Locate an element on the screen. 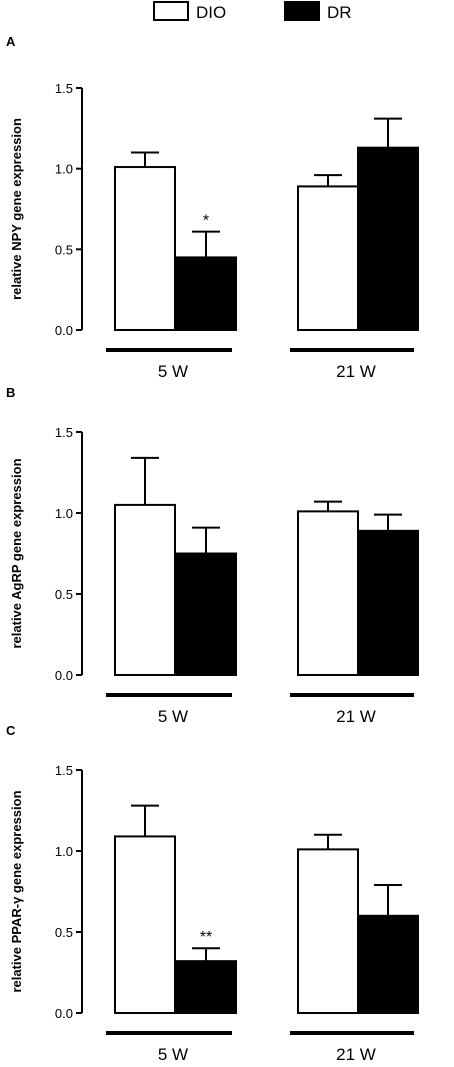 The image size is (454, 1067). panel-letter: A is located at coordinates (11, 41).